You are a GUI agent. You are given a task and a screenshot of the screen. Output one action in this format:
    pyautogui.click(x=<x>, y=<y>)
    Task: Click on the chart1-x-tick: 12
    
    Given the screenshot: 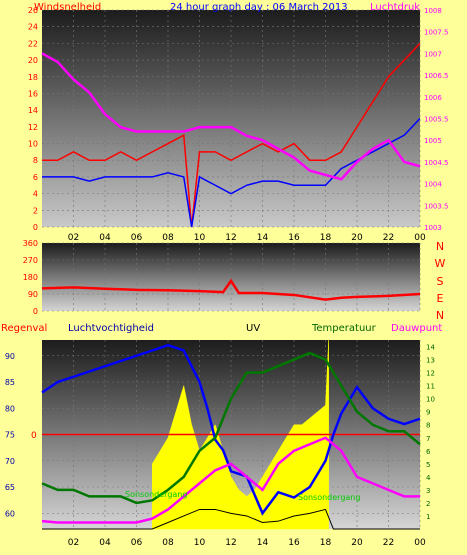 What is the action you would take?
    pyautogui.click(x=230, y=238)
    